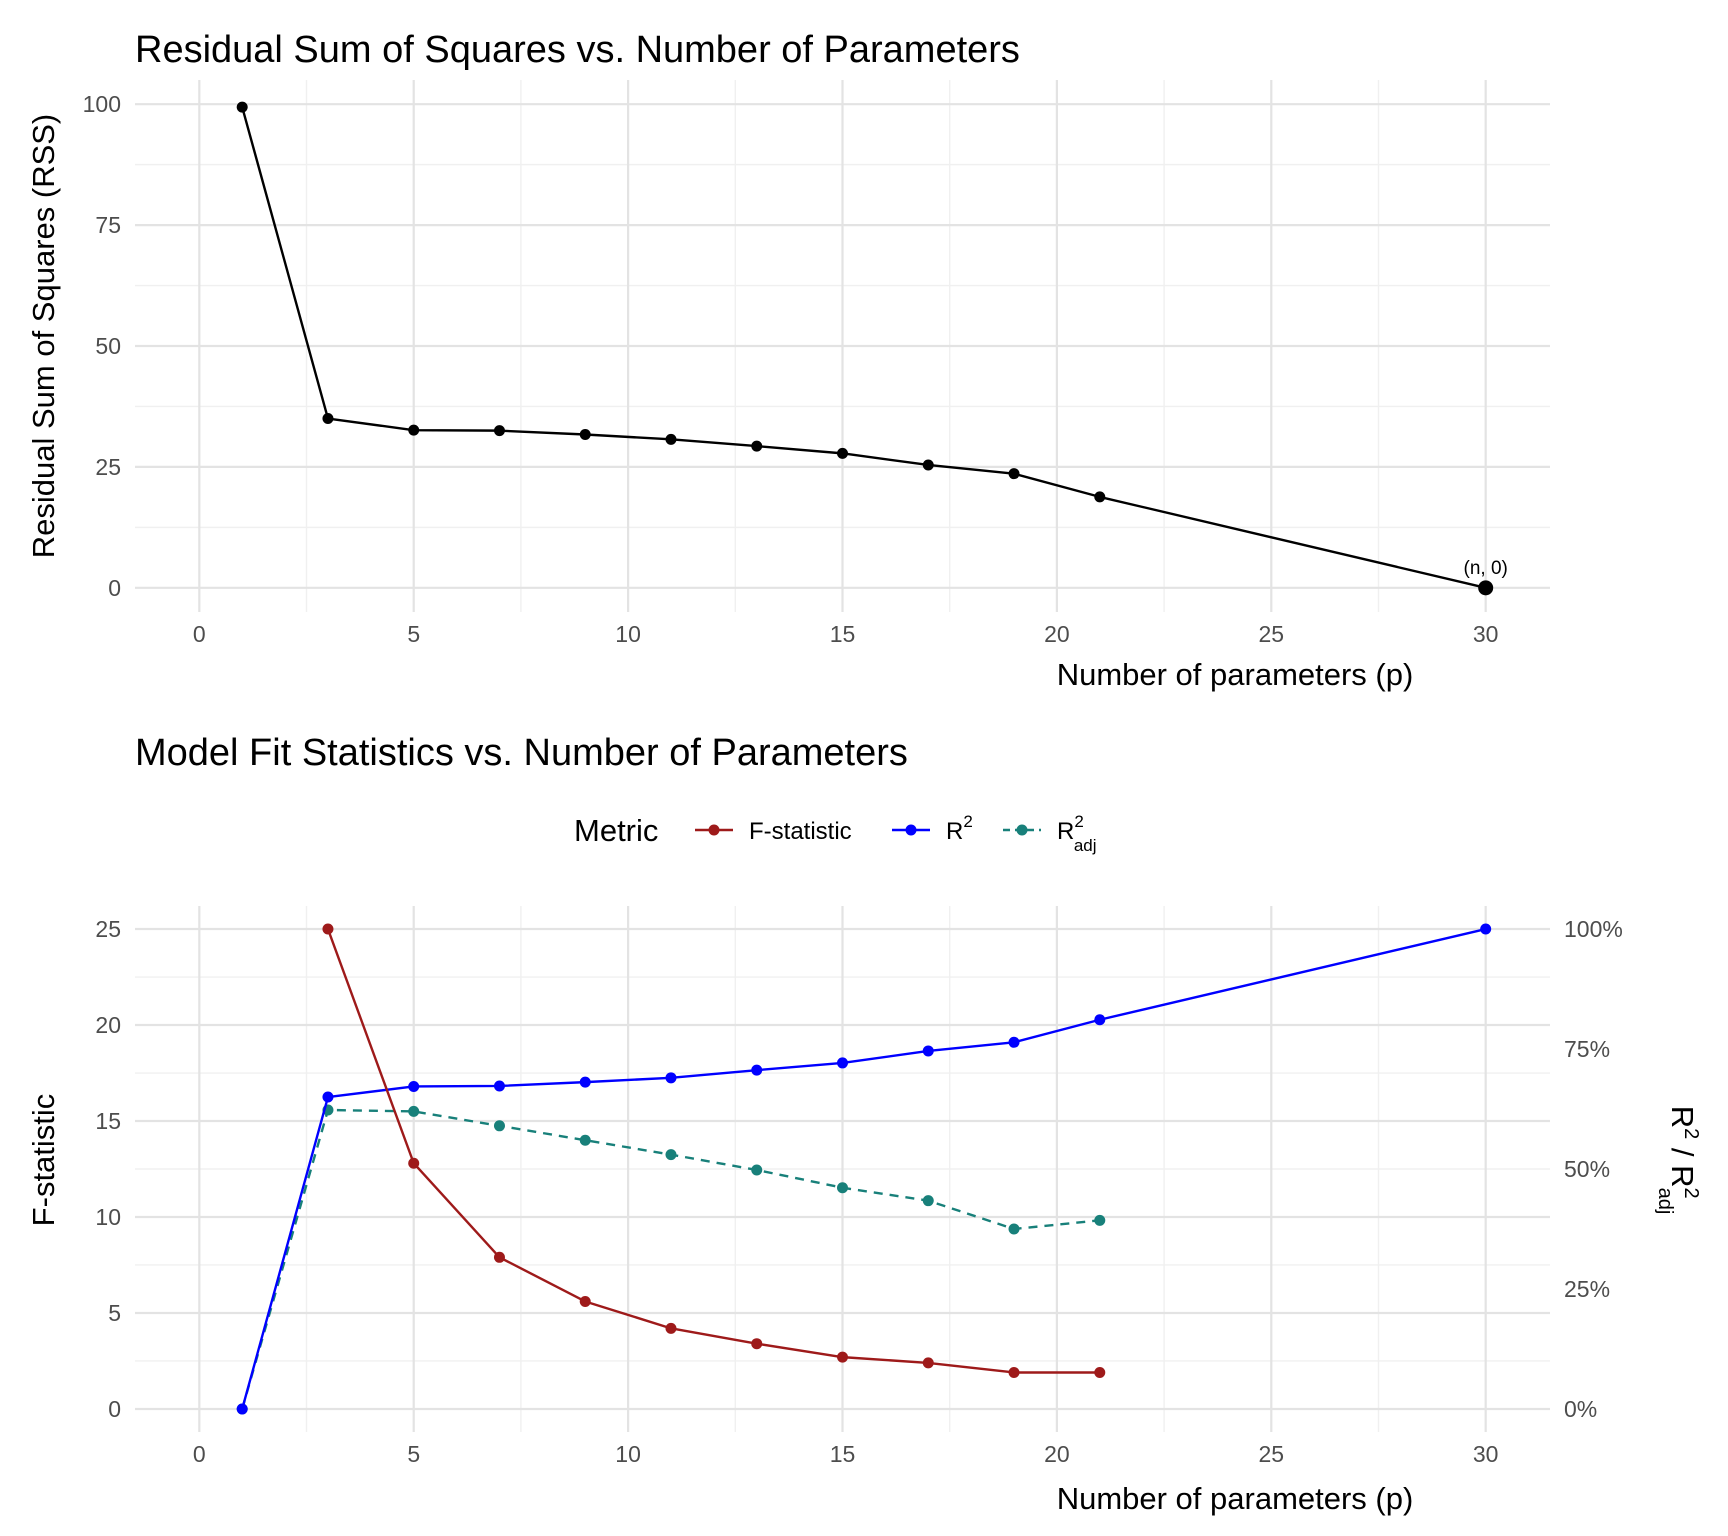 The image size is (1728, 1536). What do you see at coordinates (773, 831) in the screenshot?
I see `legend-key-0: F-statistic` at bounding box center [773, 831].